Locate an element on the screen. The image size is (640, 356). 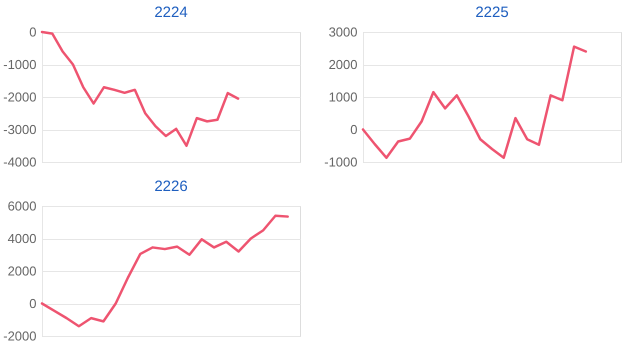
chart-title: 2226 is located at coordinates (171, 186).